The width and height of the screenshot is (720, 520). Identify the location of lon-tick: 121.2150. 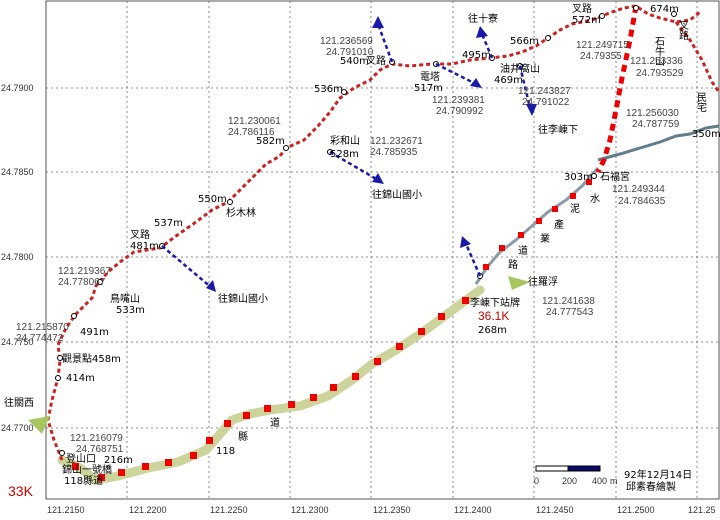
(66, 510).